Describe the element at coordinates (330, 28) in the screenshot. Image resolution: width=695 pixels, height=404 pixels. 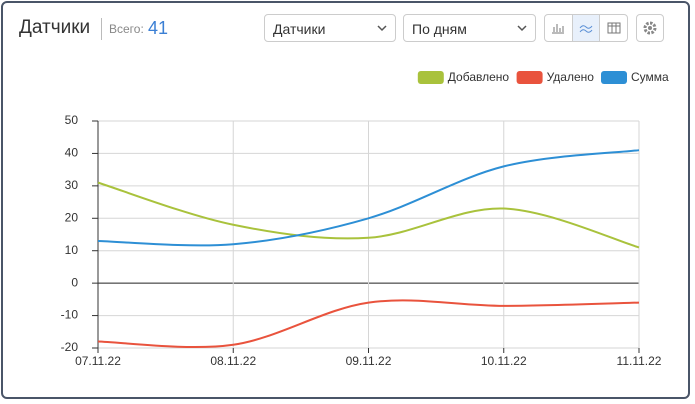
I see `select: Датчики` at that location.